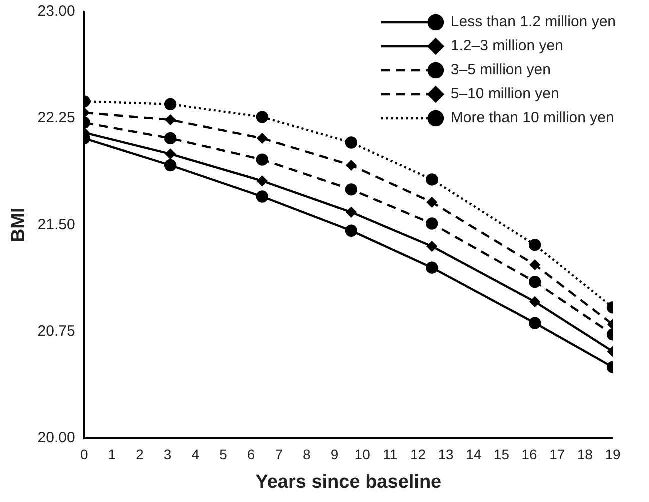 The width and height of the screenshot is (649, 502). What do you see at coordinates (502, 454) in the screenshot?
I see `x-tick-label: 15` at bounding box center [502, 454].